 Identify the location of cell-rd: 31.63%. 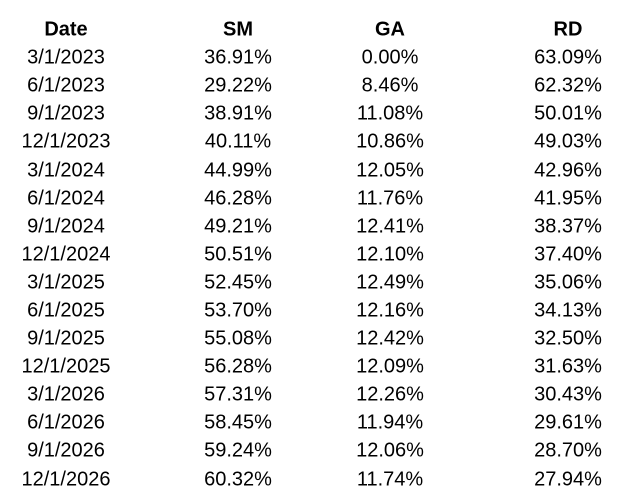
(568, 366).